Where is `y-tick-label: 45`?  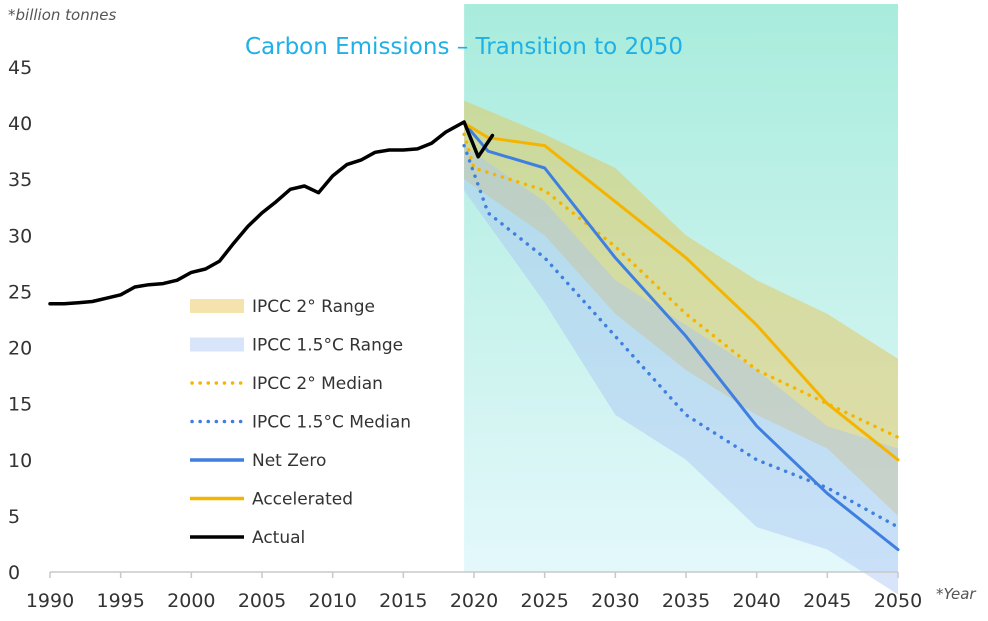 y-tick-label: 45 is located at coordinates (20, 68).